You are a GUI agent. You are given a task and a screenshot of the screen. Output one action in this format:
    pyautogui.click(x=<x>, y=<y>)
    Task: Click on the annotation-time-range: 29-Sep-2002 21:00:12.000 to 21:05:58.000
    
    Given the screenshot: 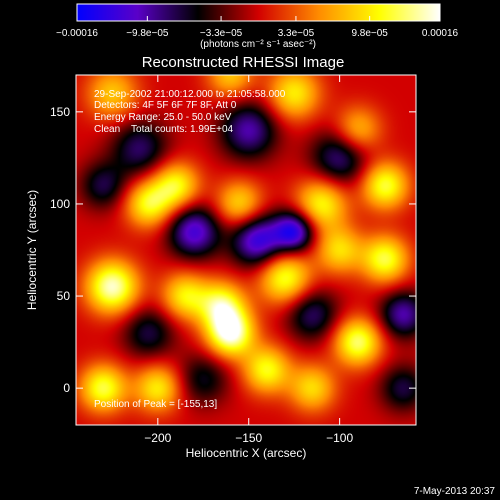 What is the action you would take?
    pyautogui.click(x=190, y=94)
    